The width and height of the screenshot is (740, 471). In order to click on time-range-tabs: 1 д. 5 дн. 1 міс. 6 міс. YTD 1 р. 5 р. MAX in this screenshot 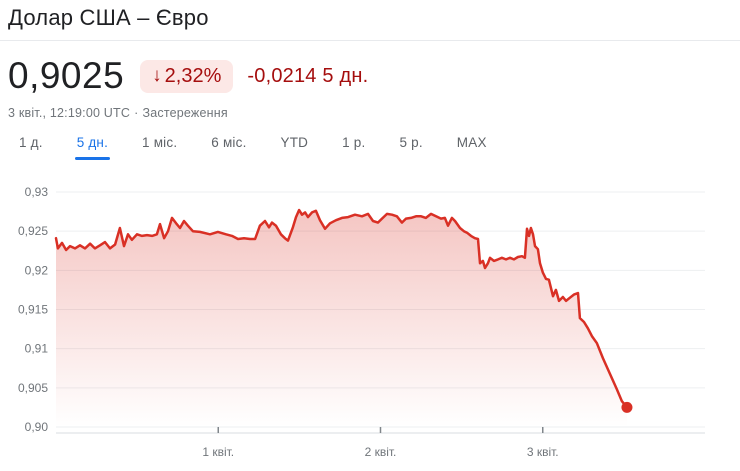, I will do `click(253, 146)`.